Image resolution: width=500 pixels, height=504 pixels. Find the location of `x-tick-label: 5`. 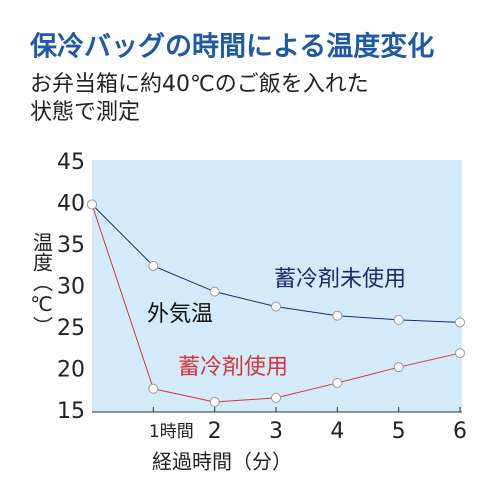

x-tick-label: 5 is located at coordinates (399, 431).